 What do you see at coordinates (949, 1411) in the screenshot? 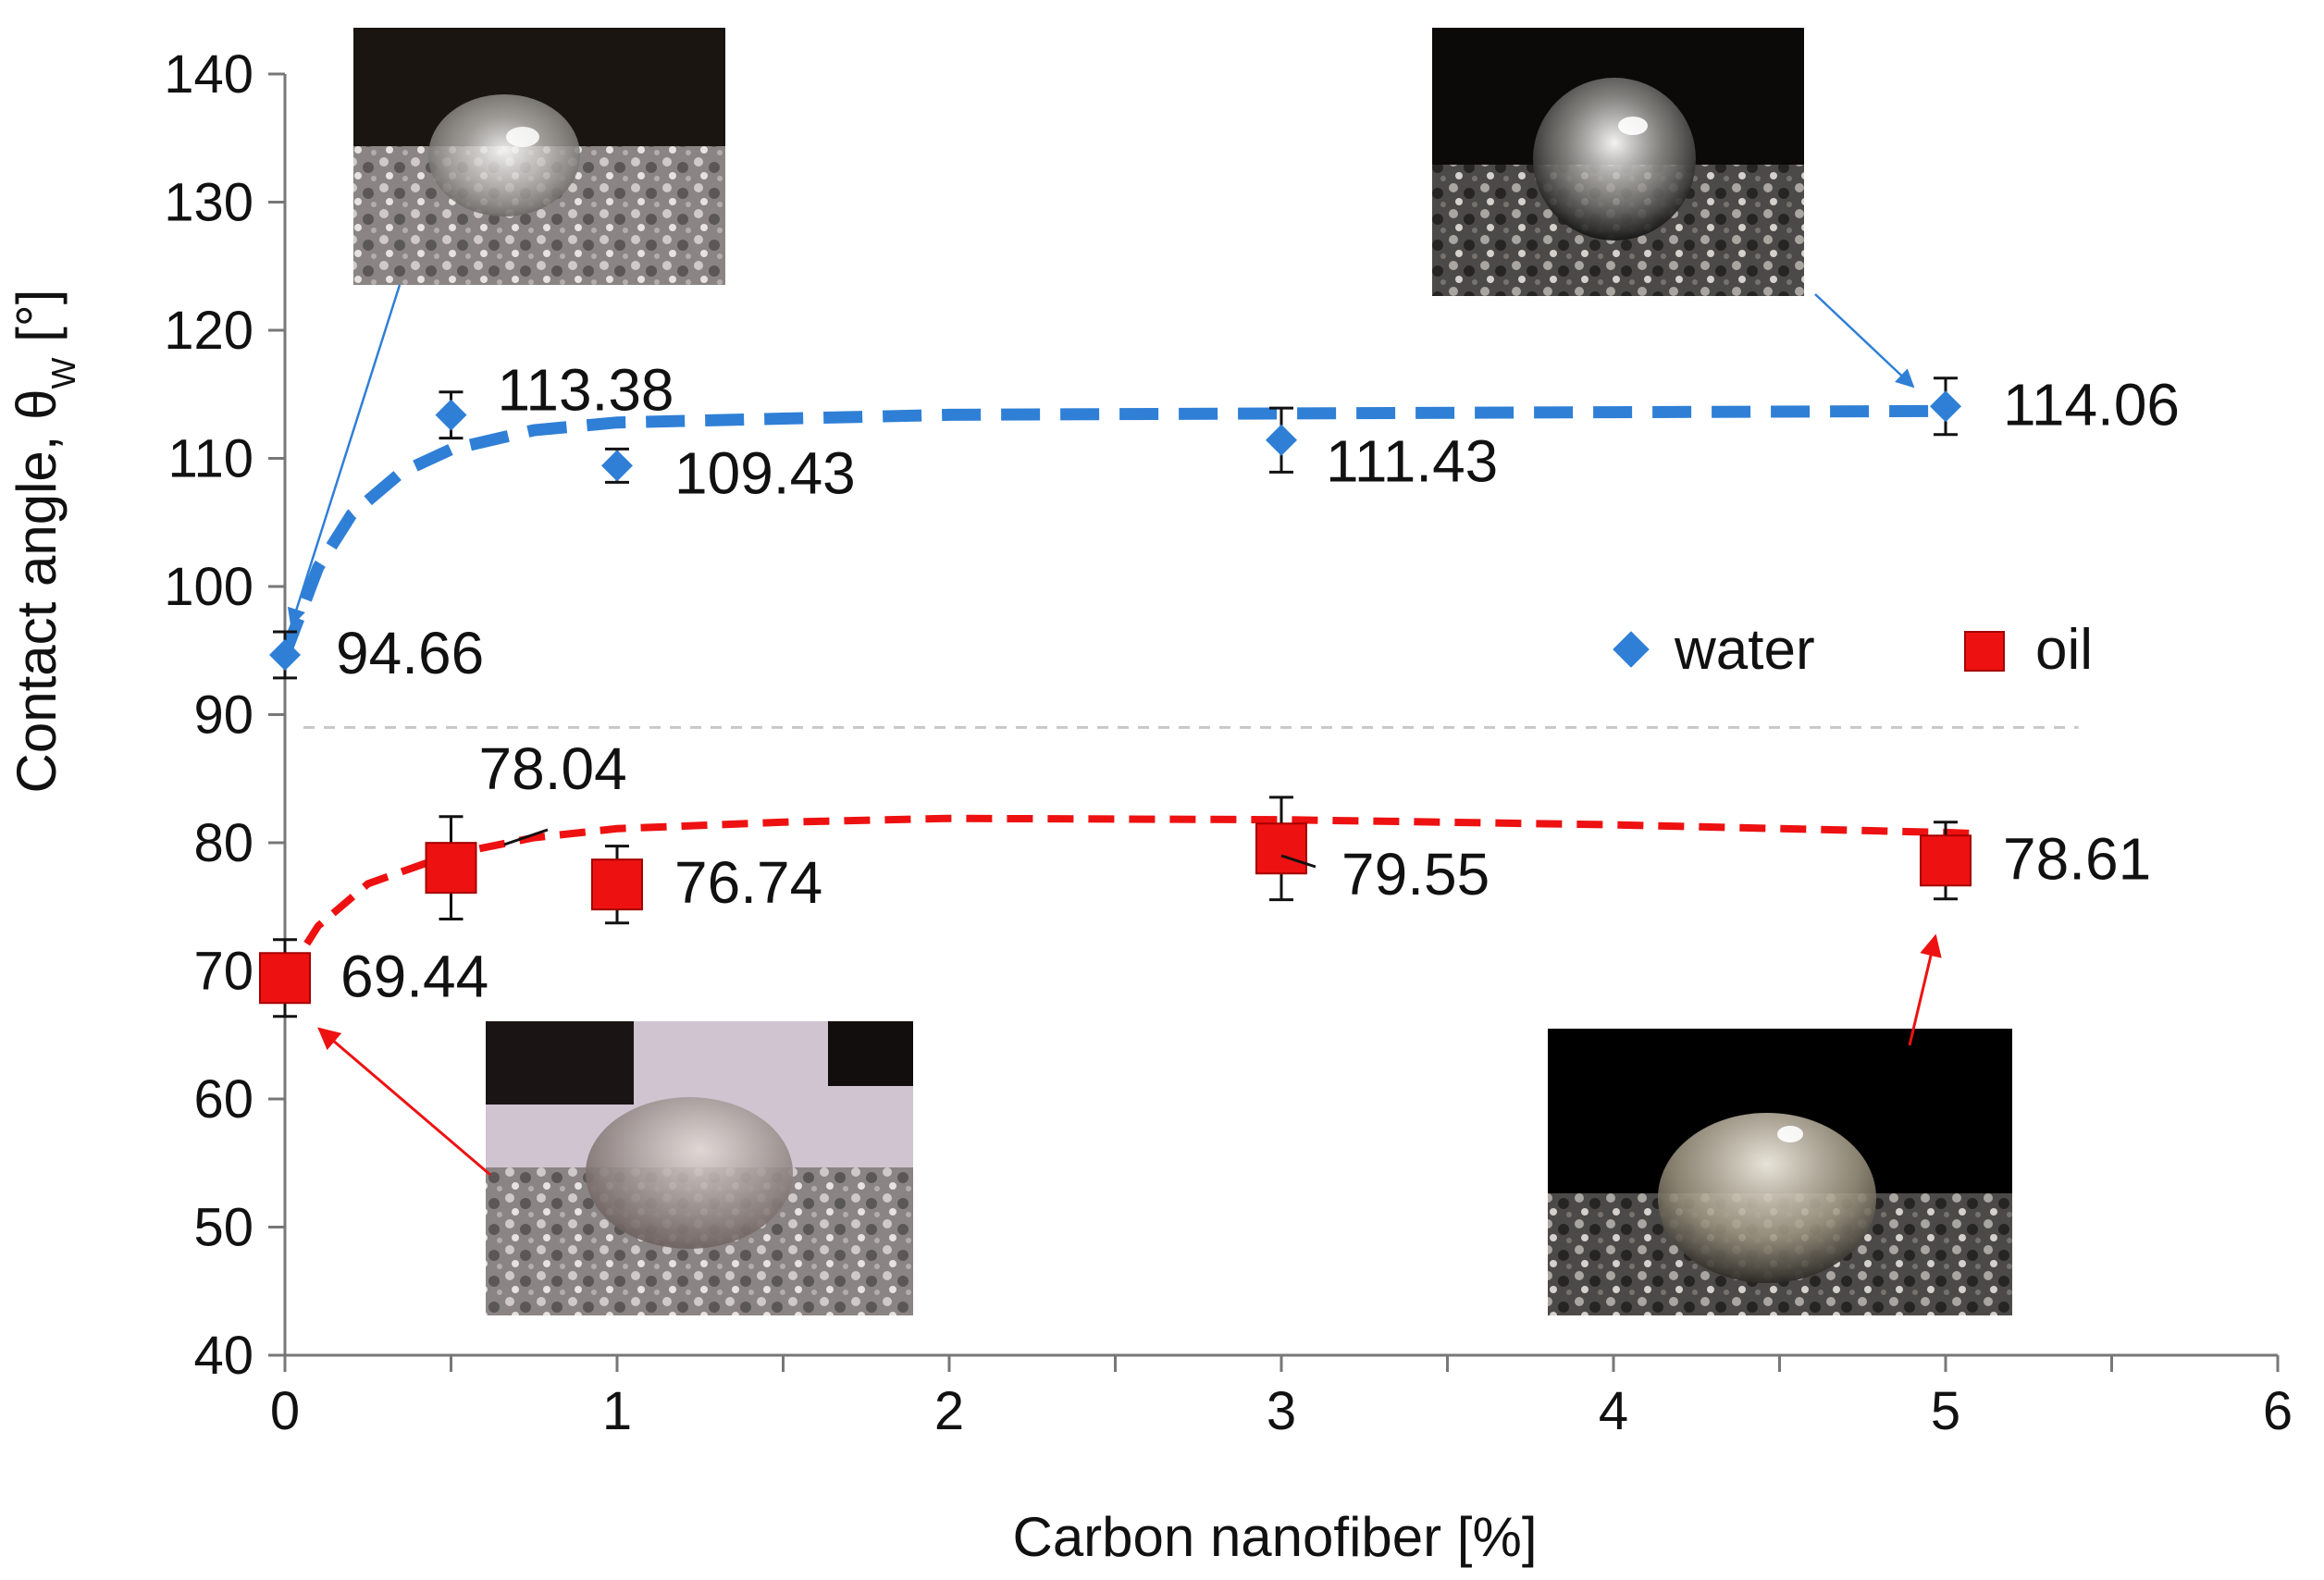
I see `x-tick-label: 2` at bounding box center [949, 1411].